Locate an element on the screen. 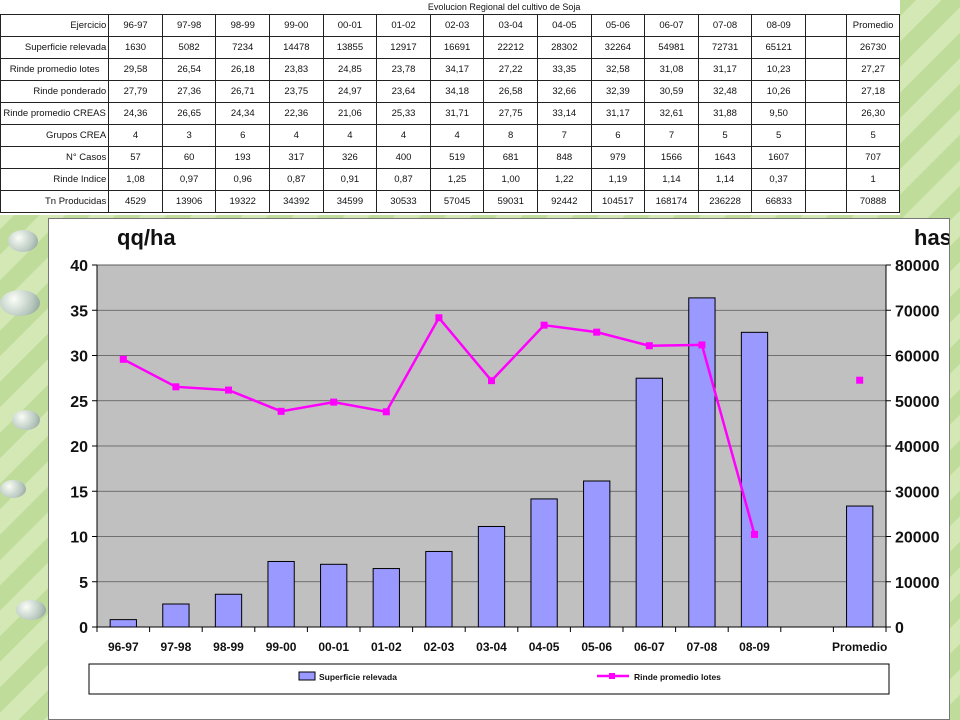  table-header-cell: 01-02 is located at coordinates (403, 25).